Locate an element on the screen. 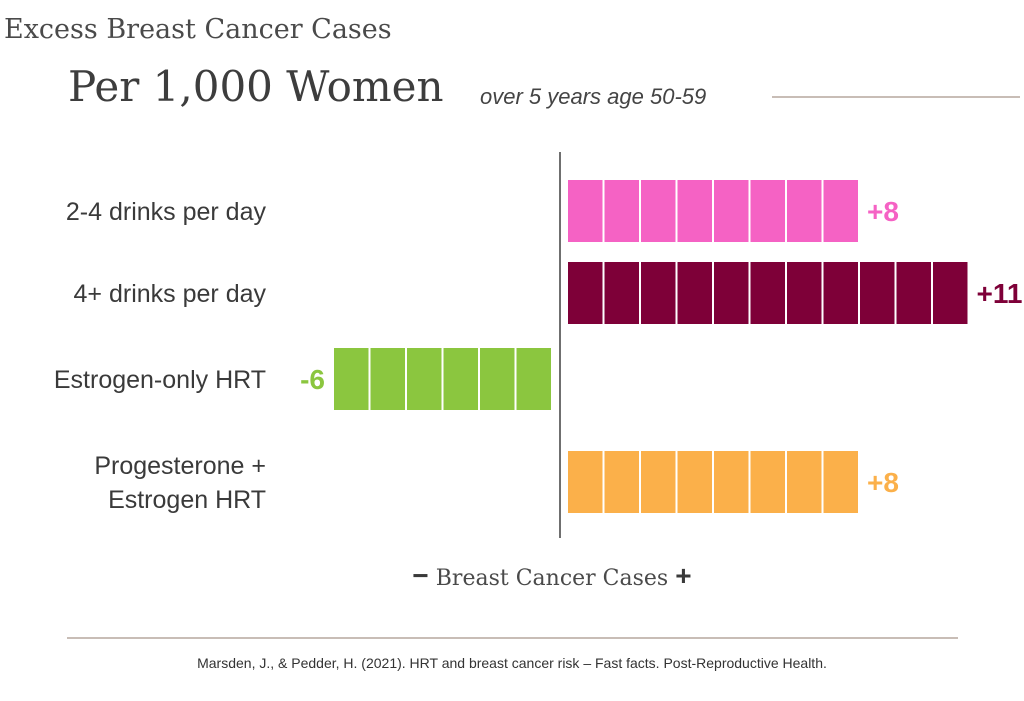 The image size is (1024, 701). category-label: Progesterone + is located at coordinates (180, 466).